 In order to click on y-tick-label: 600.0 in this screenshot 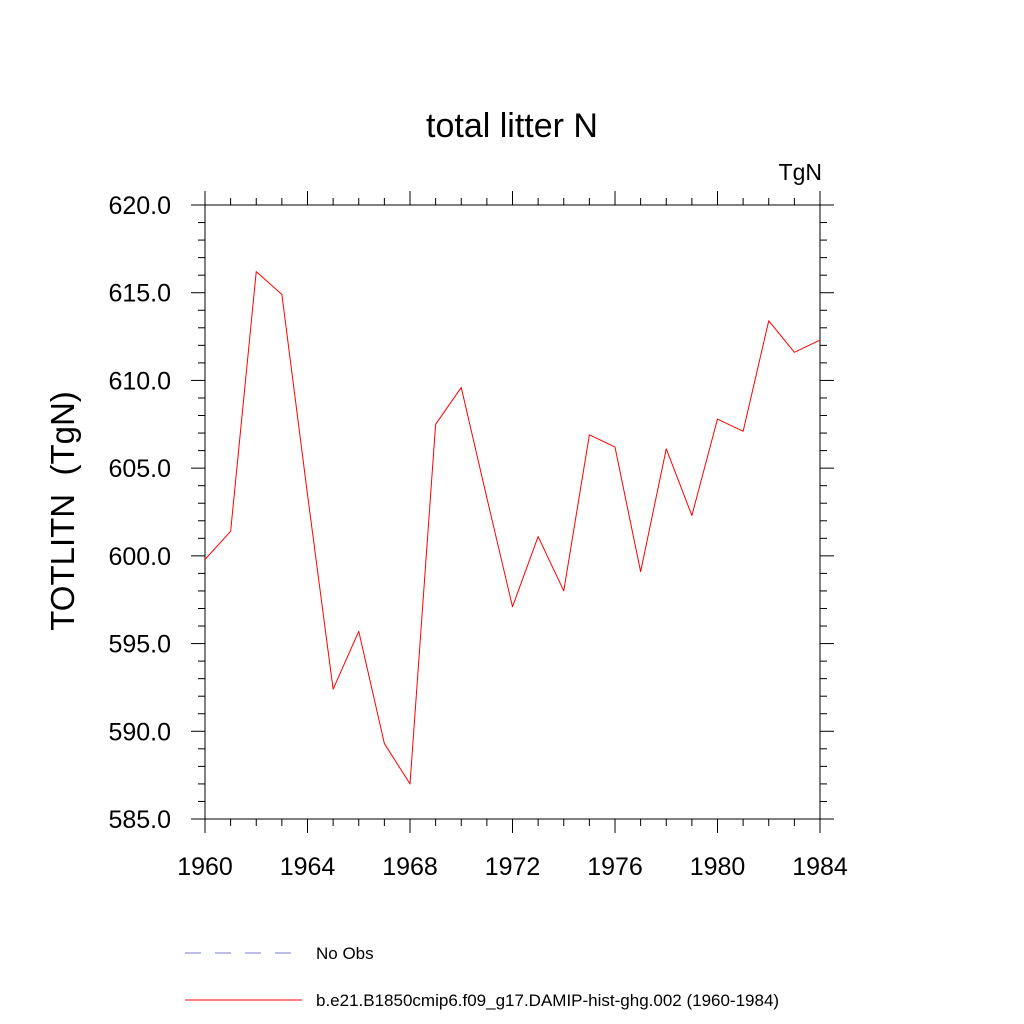, I will do `click(139, 557)`.